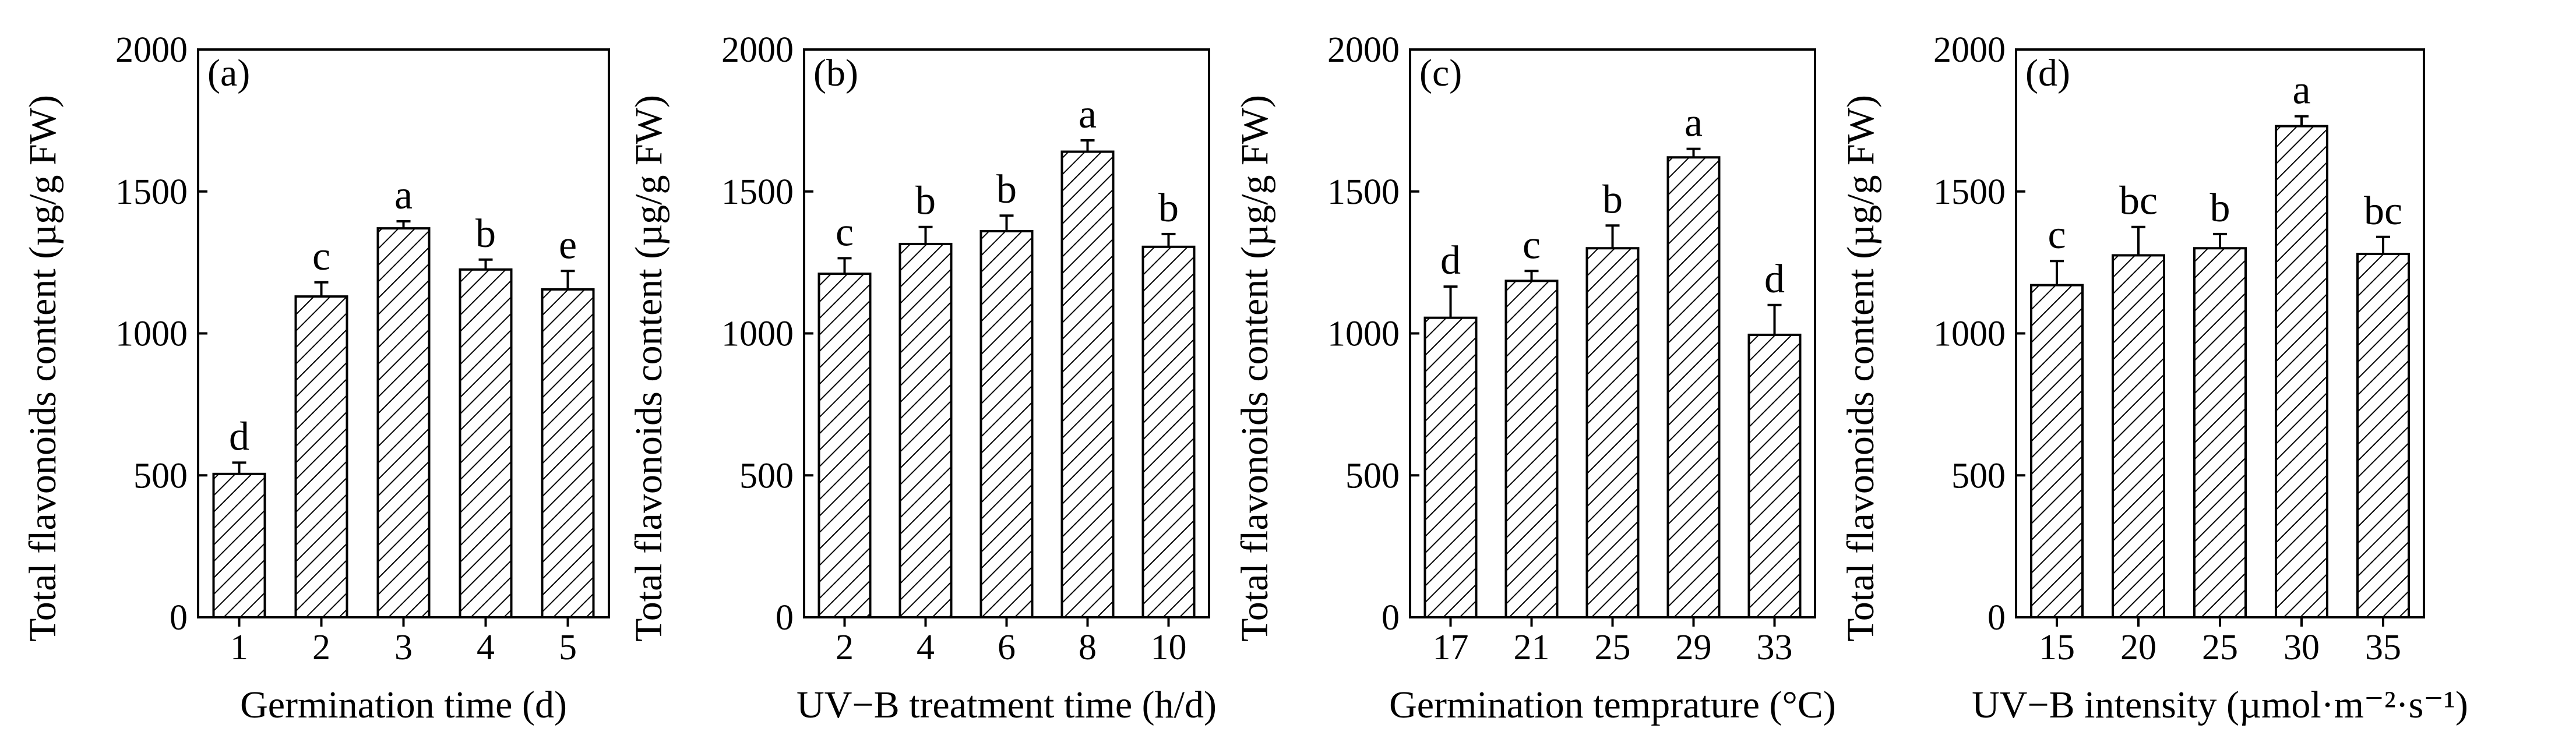  I want to click on x-tick-label: 17, so click(1451, 647).